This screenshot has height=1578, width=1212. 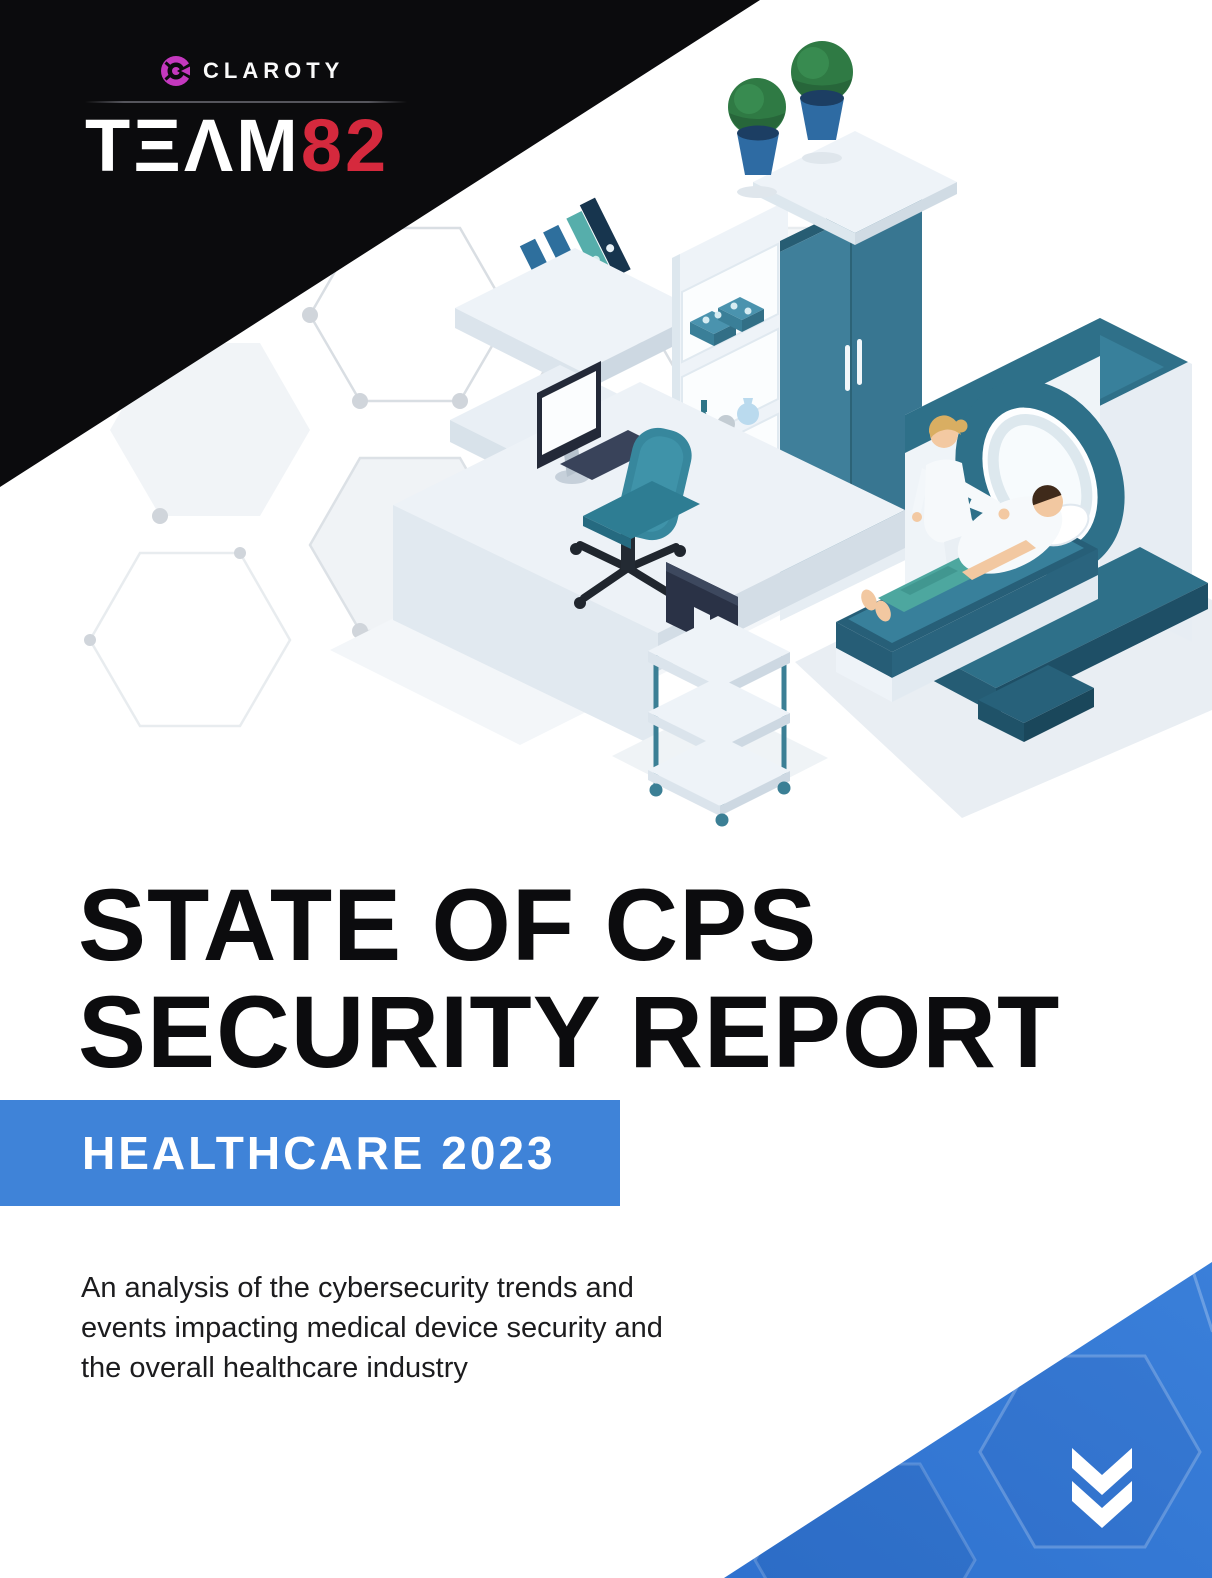 I want to click on edition-banner: HEALTHCARE 2023, so click(x=310, y=1153).